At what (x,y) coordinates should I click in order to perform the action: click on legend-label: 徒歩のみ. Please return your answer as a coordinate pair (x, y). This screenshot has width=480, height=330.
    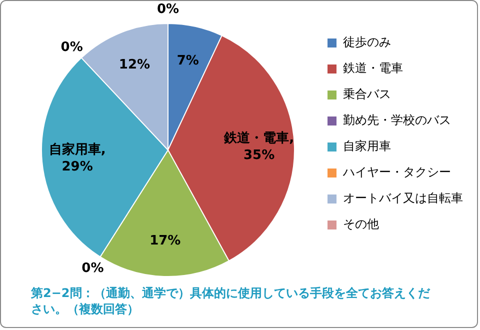
    Looking at the image, I should click on (367, 42).